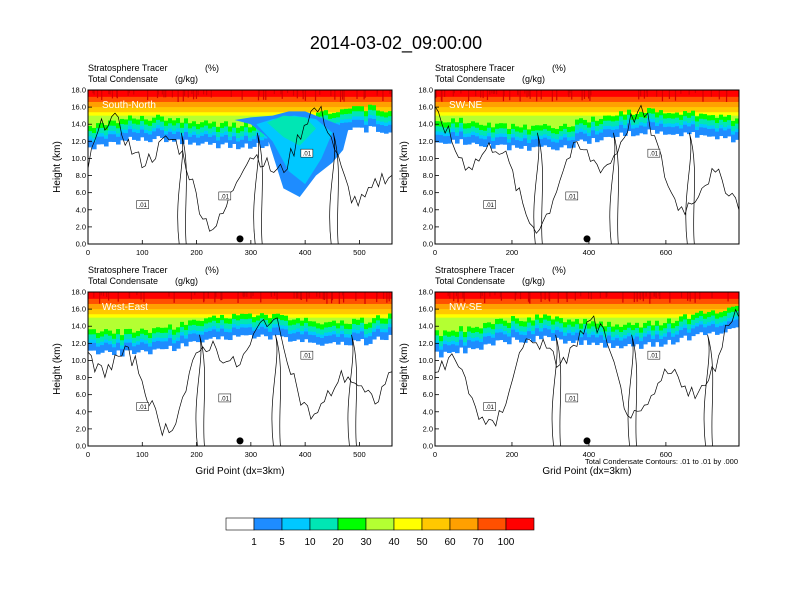 The width and height of the screenshot is (792, 612). I want to click on panel-label: South-North, so click(129, 105).